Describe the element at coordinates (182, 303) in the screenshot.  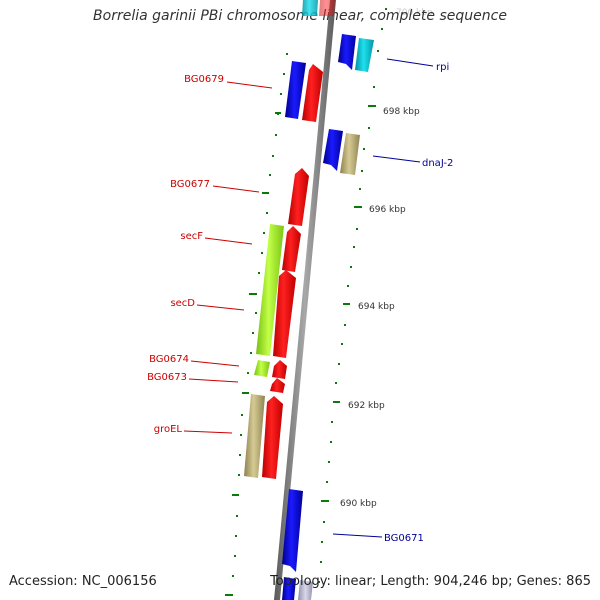
I see `label-secd: secD` at that location.